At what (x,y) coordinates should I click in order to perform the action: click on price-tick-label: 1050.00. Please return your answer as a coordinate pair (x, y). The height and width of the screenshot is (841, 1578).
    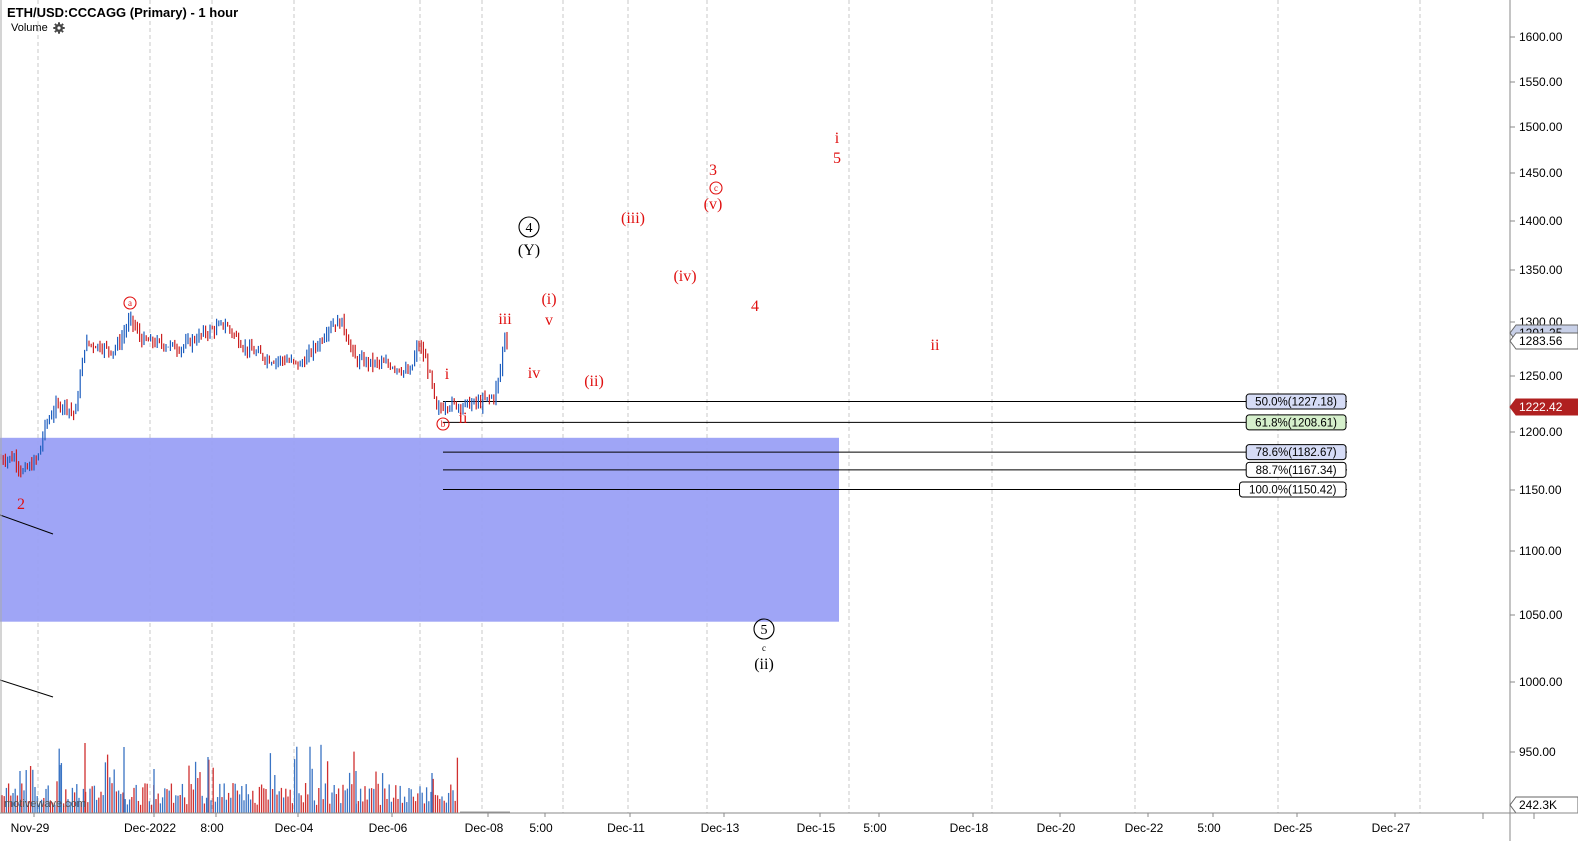
    Looking at the image, I should click on (1541, 615).